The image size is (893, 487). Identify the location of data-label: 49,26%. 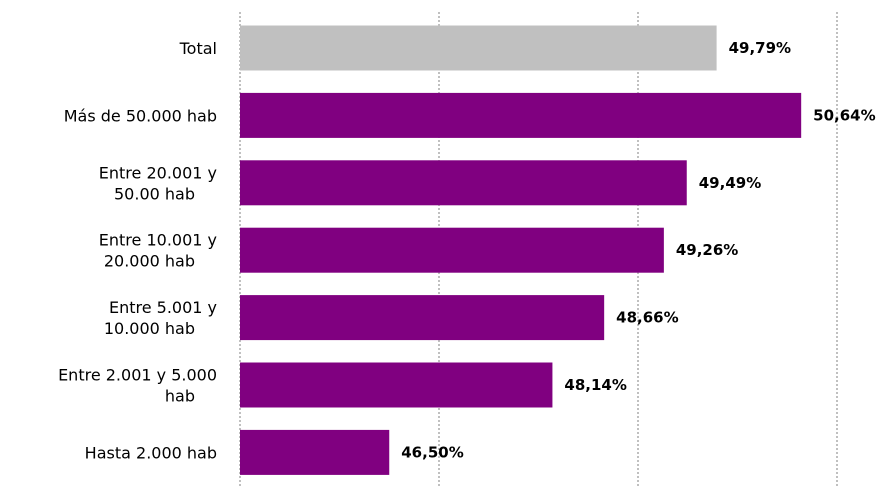
(707, 250).